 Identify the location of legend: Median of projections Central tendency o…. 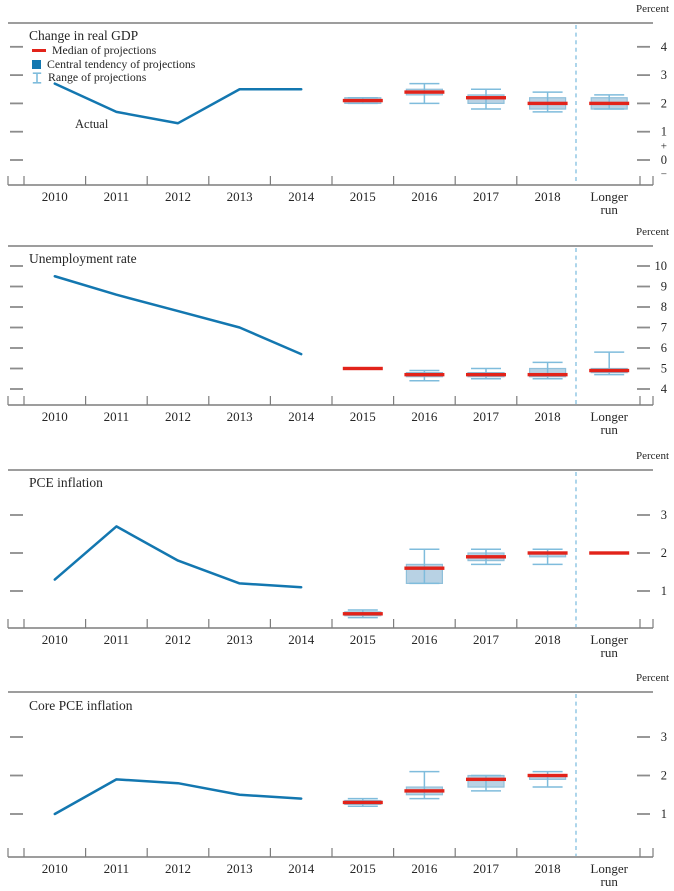
(114, 64).